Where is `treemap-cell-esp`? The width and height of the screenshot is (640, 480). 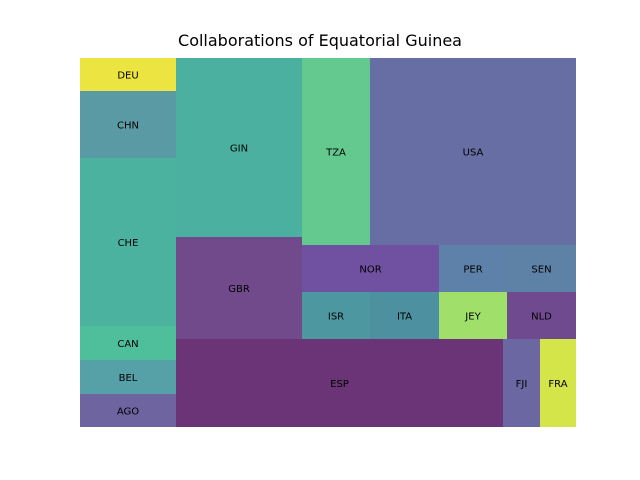 treemap-cell-esp is located at coordinates (339, 383).